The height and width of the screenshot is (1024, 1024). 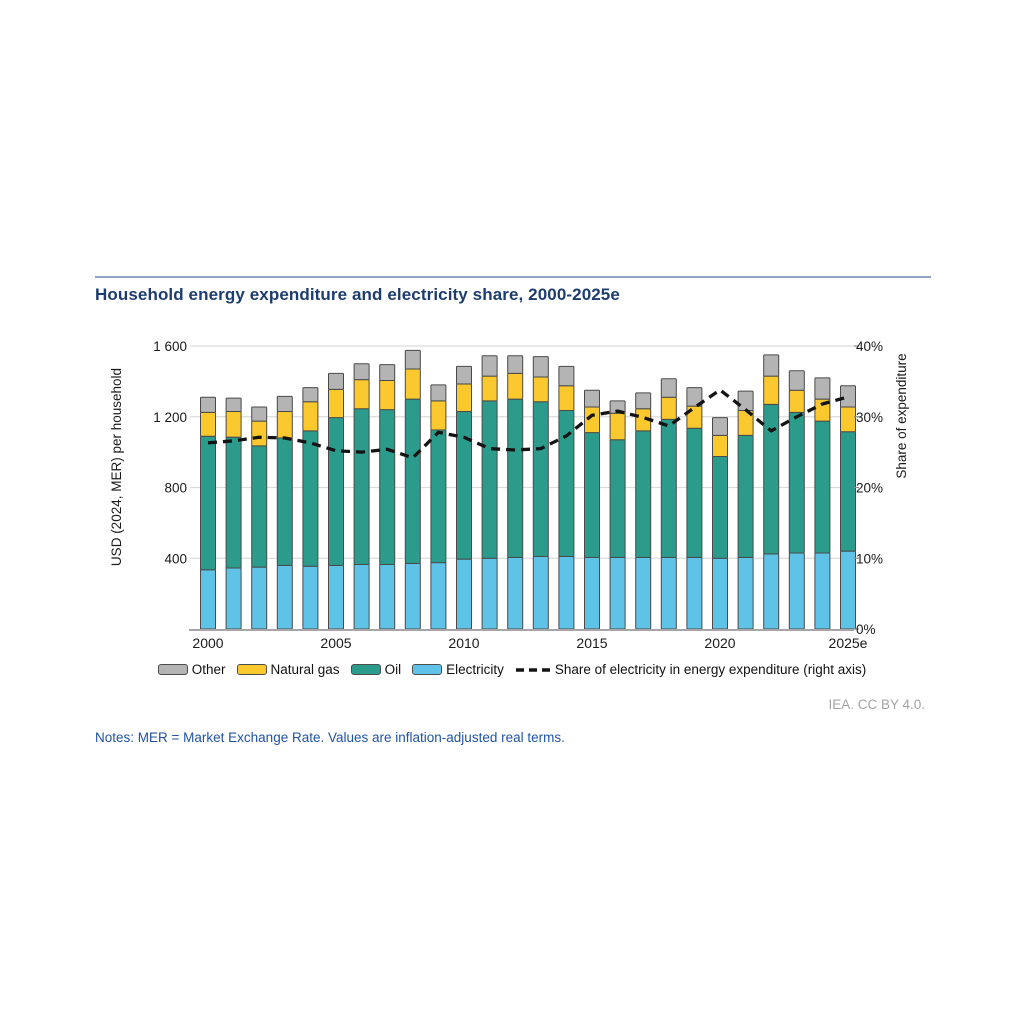 What do you see at coordinates (208, 503) in the screenshot?
I see `bar-segment-oil-2000` at bounding box center [208, 503].